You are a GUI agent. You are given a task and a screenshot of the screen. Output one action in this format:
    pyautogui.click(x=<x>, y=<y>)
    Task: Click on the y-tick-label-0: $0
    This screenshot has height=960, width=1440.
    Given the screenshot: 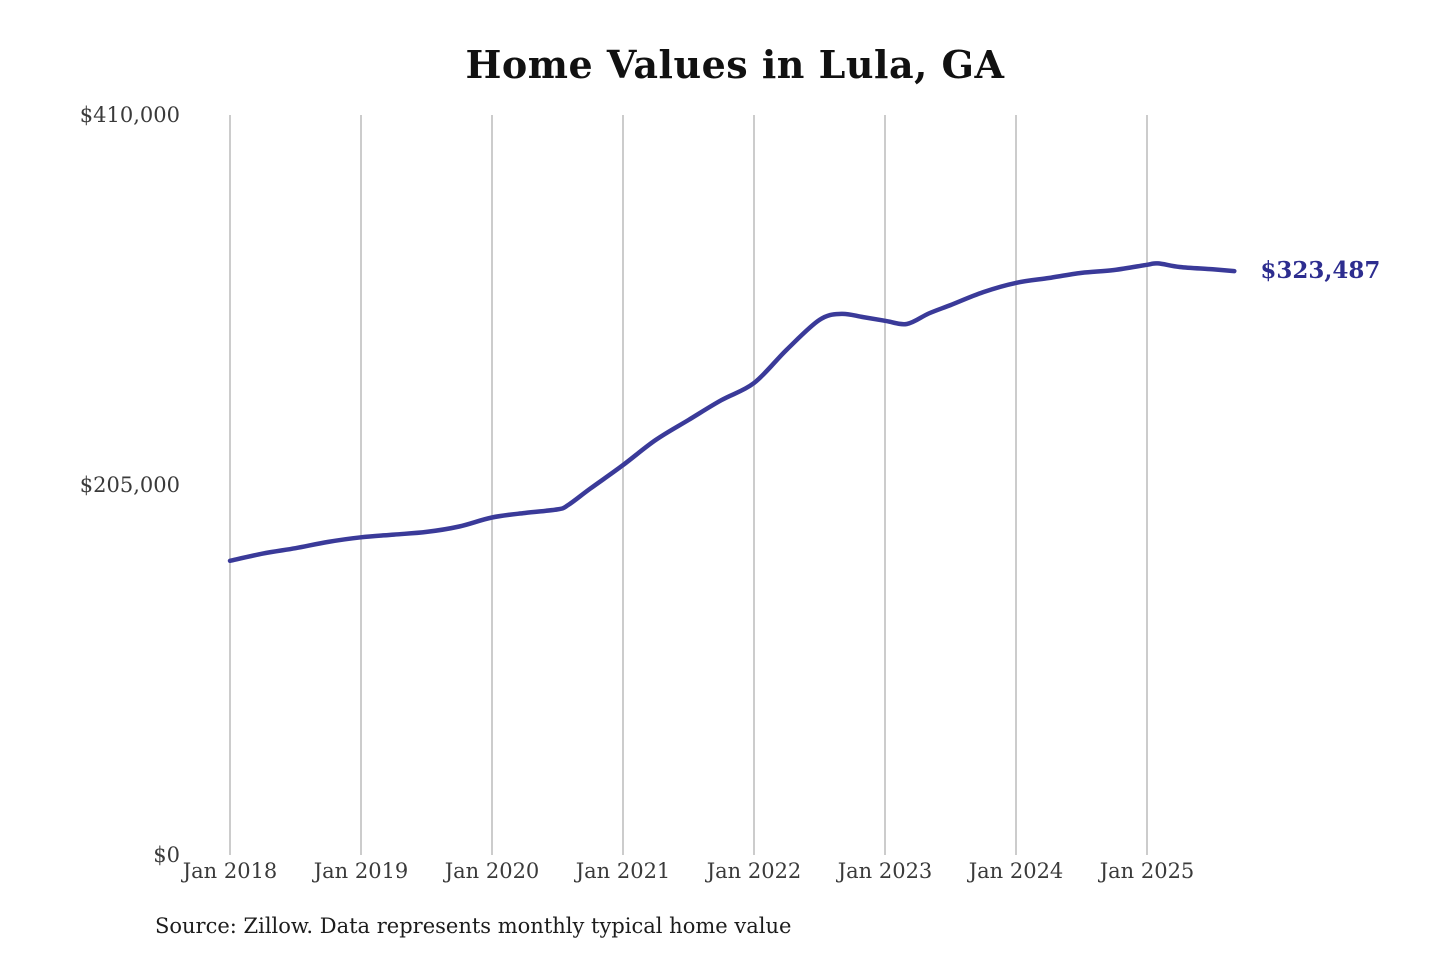 What is the action you would take?
    pyautogui.click(x=166, y=855)
    